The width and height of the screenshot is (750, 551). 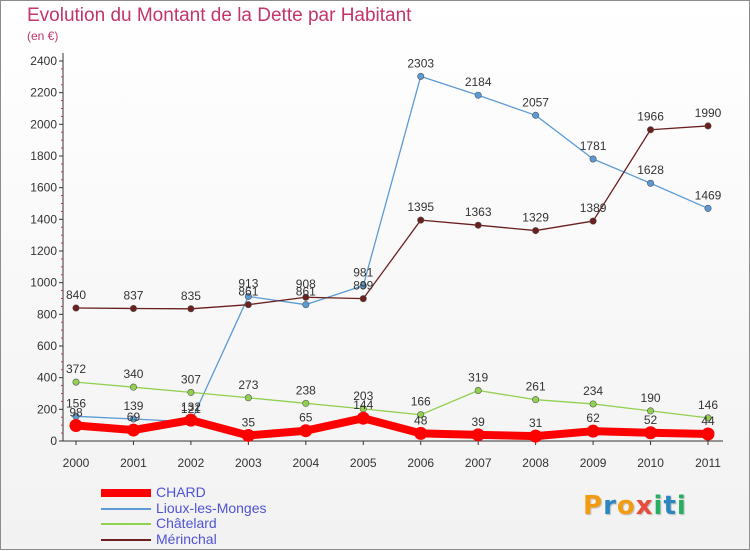 What do you see at coordinates (708, 421) in the screenshot?
I see `data-label: 44` at bounding box center [708, 421].